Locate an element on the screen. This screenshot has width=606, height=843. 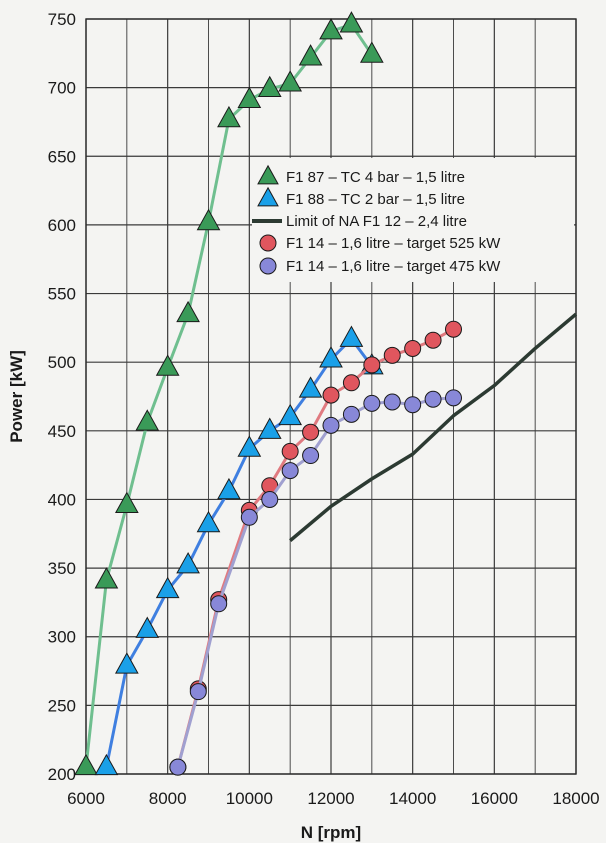
legend-entry-label: F1 88 – TC 2 bar – 1,5 litre is located at coordinates (375, 199).